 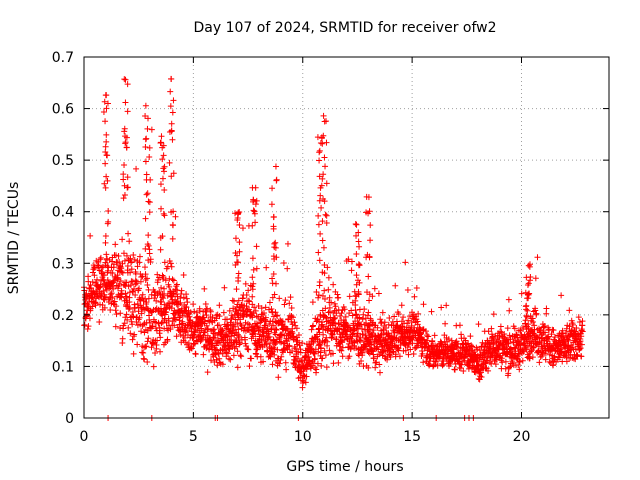 I want to click on x-tick-label: 0, so click(x=84, y=437).